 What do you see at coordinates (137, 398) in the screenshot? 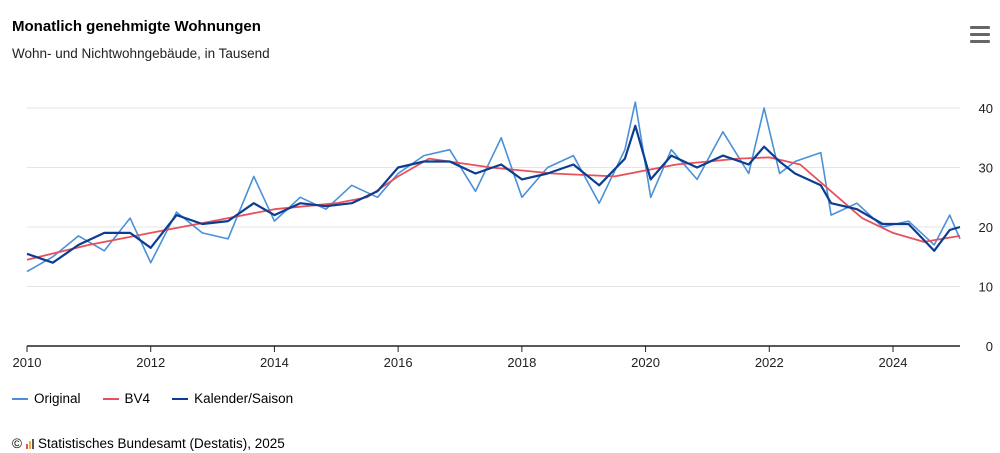
I see `legend-label: BV4` at bounding box center [137, 398].